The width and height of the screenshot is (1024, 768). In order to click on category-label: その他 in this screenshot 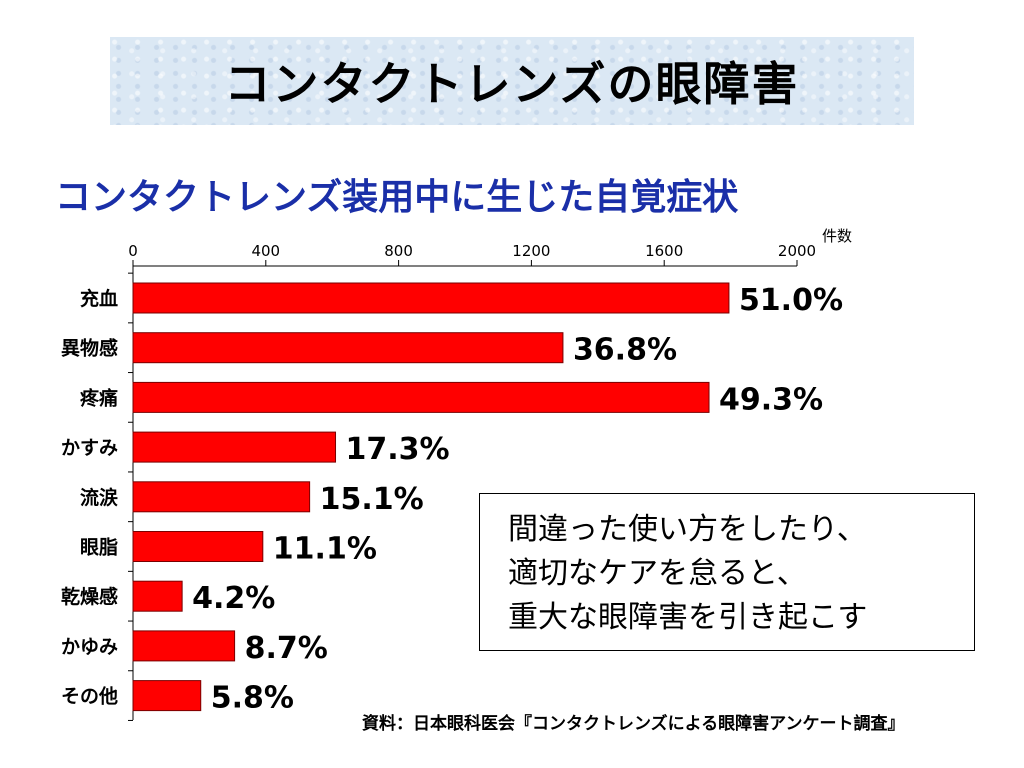, I will do `click(89, 696)`.